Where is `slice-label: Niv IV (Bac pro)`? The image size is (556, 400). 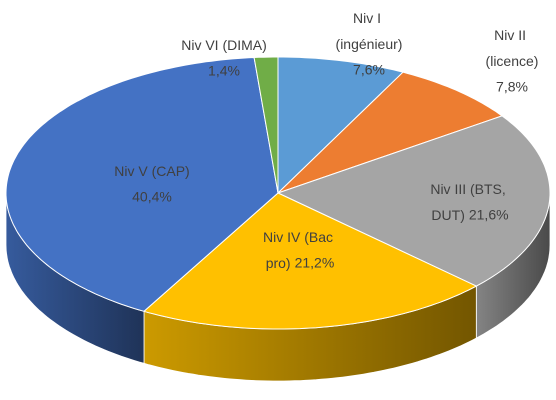 slice-label: Niv IV (Bac pro) is located at coordinates (300, 250).